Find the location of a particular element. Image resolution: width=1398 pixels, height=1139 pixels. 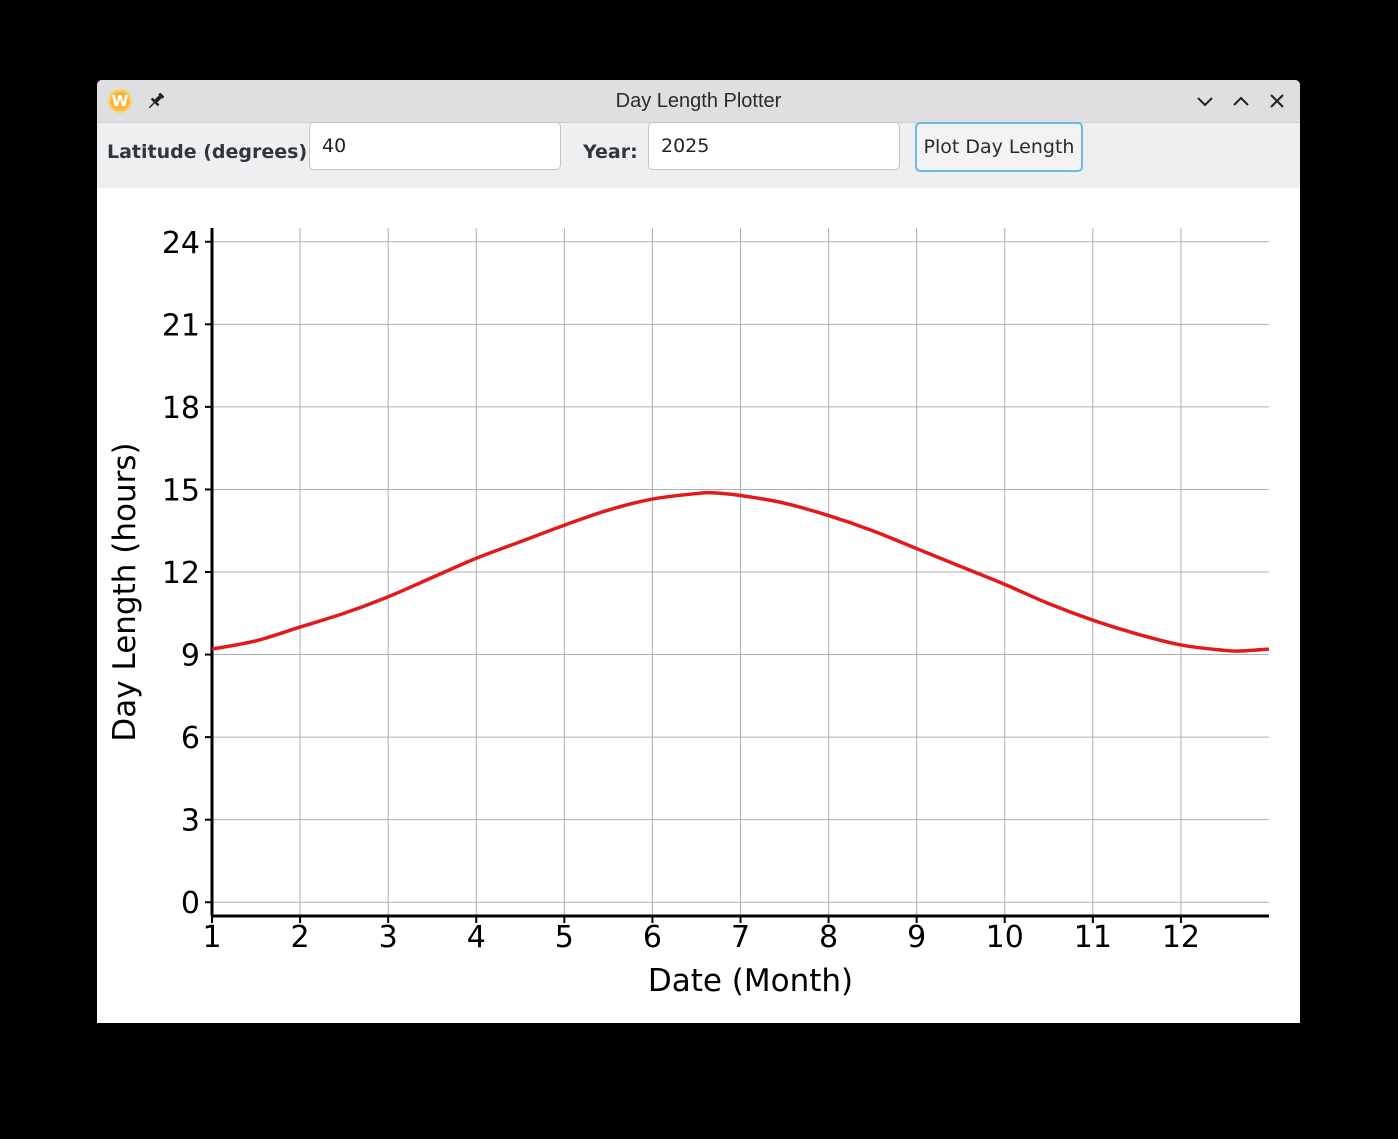

x-tick-label: 8 is located at coordinates (828, 937).